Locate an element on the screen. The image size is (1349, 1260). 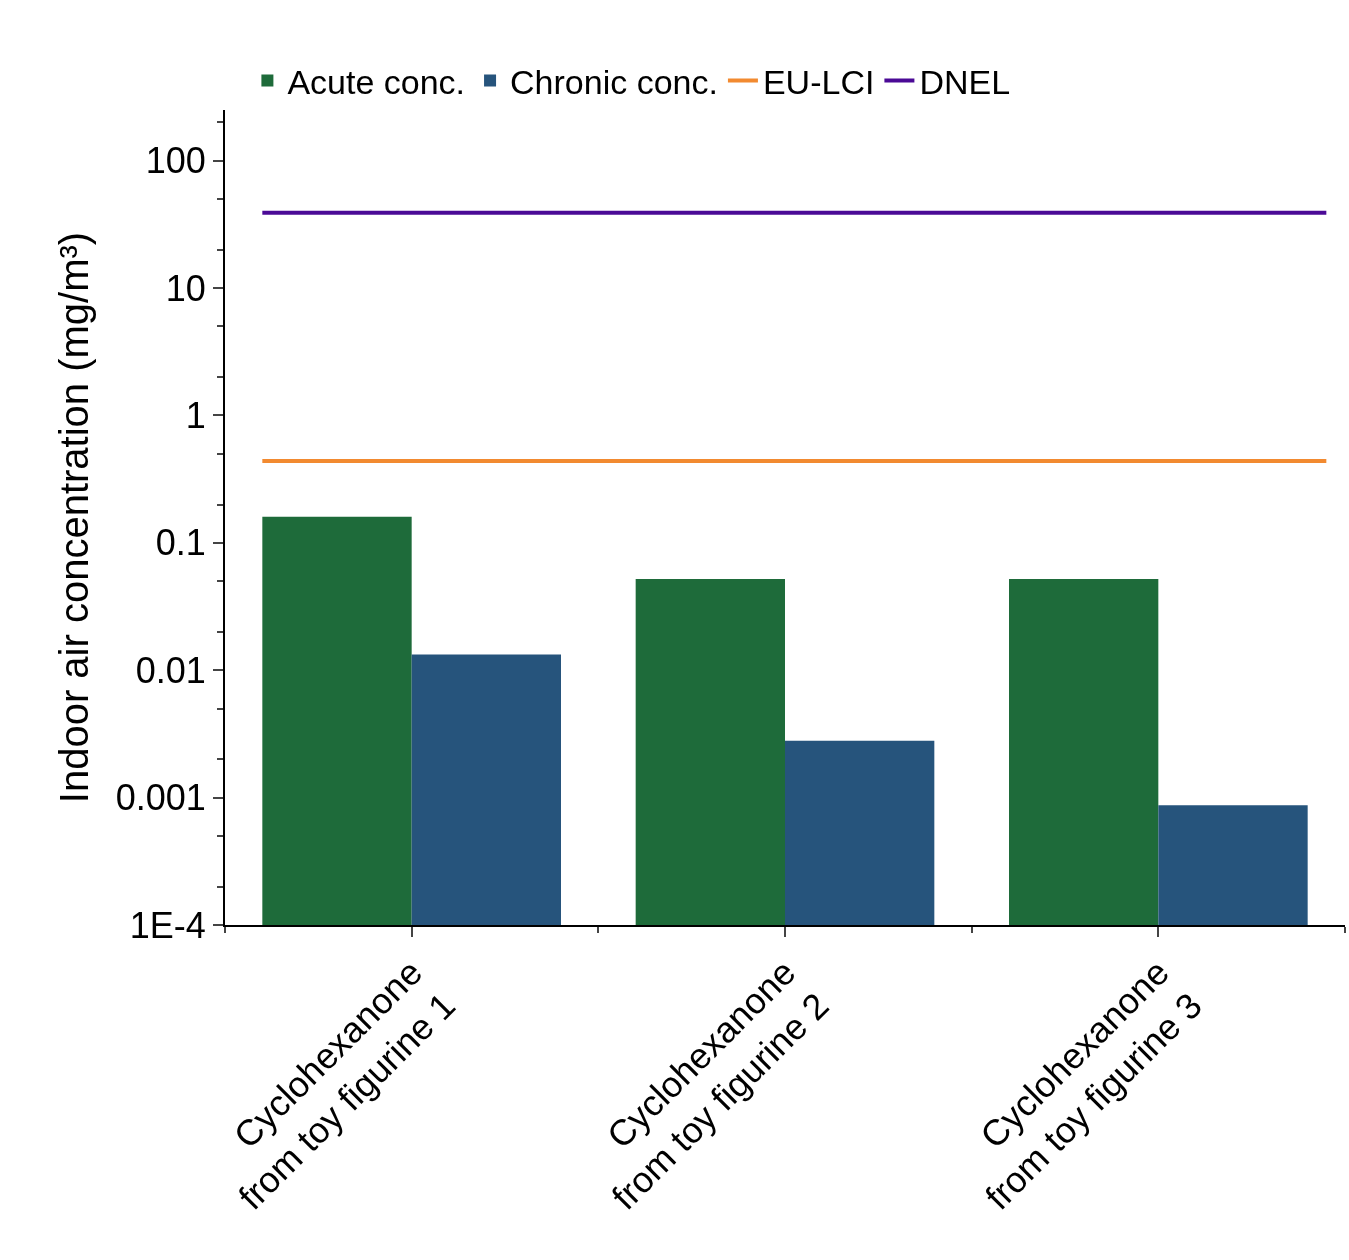
legend-label: Chronic conc. is located at coordinates (614, 81).